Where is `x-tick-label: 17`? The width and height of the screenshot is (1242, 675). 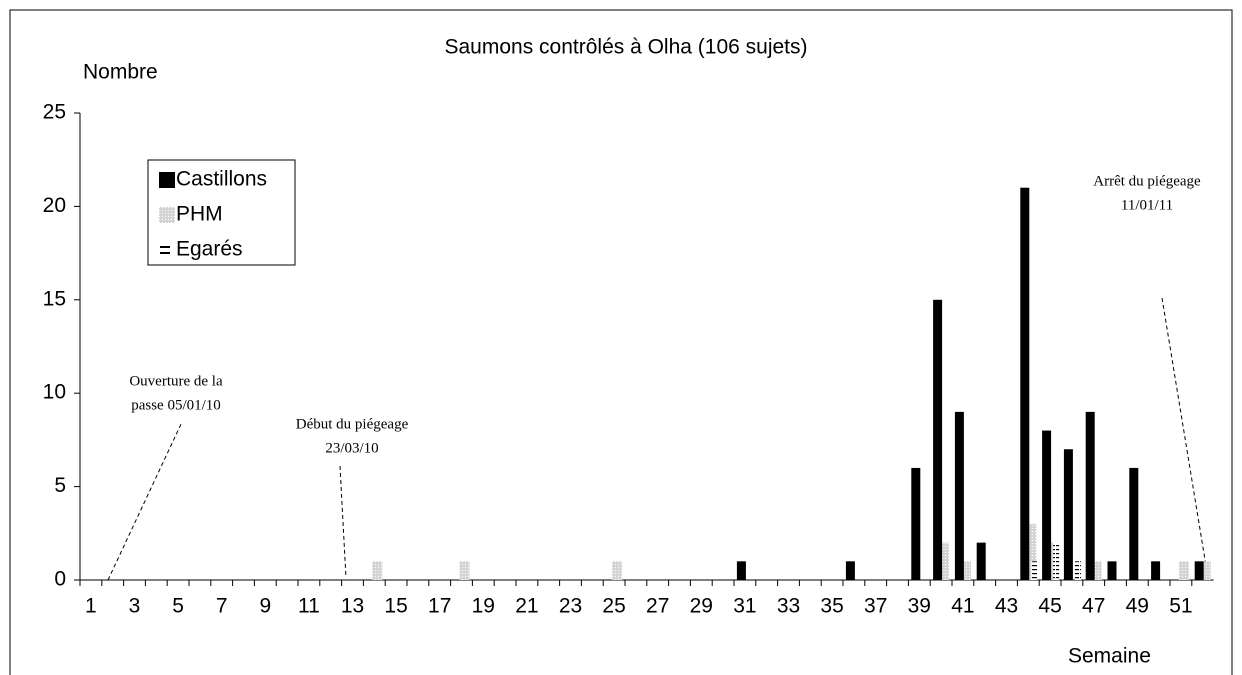
x-tick-label: 17 is located at coordinates (439, 606).